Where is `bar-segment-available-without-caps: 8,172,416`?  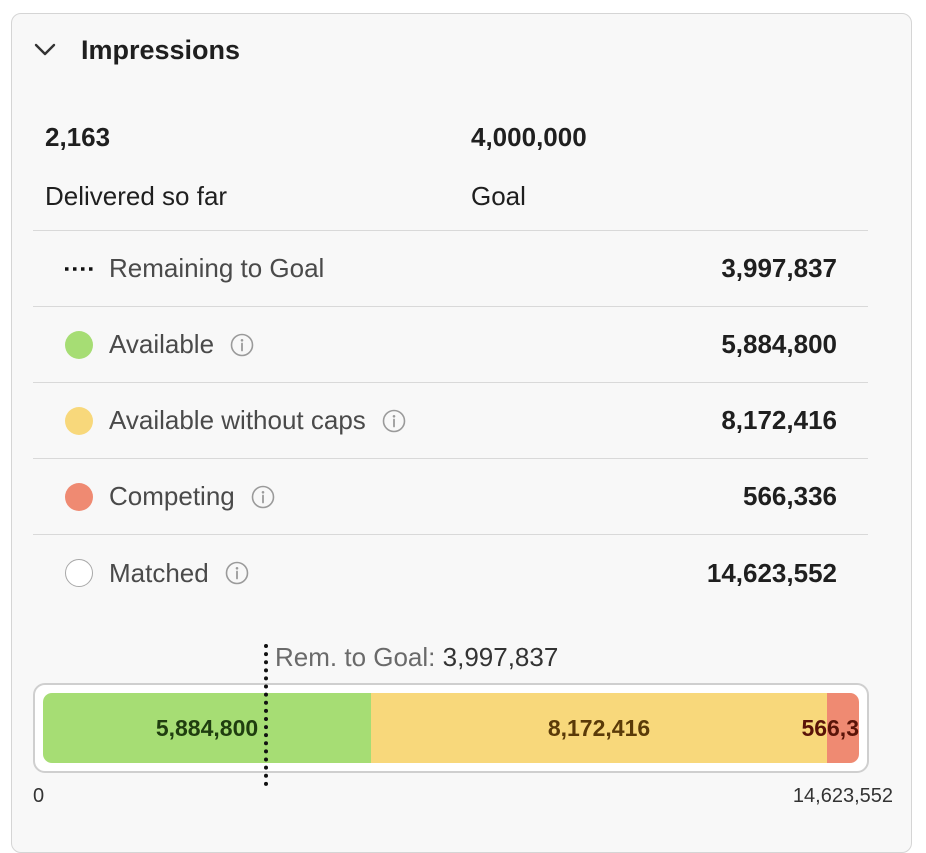 bar-segment-available-without-caps: 8,172,416 is located at coordinates (599, 728).